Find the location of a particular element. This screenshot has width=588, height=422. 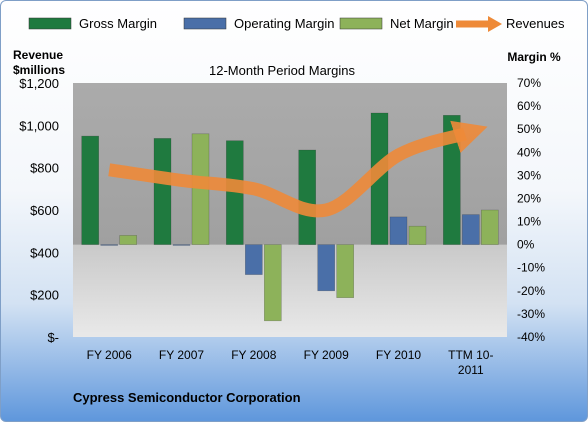

bar-operating-margin-ttm-10-2011 is located at coordinates (470, 229).